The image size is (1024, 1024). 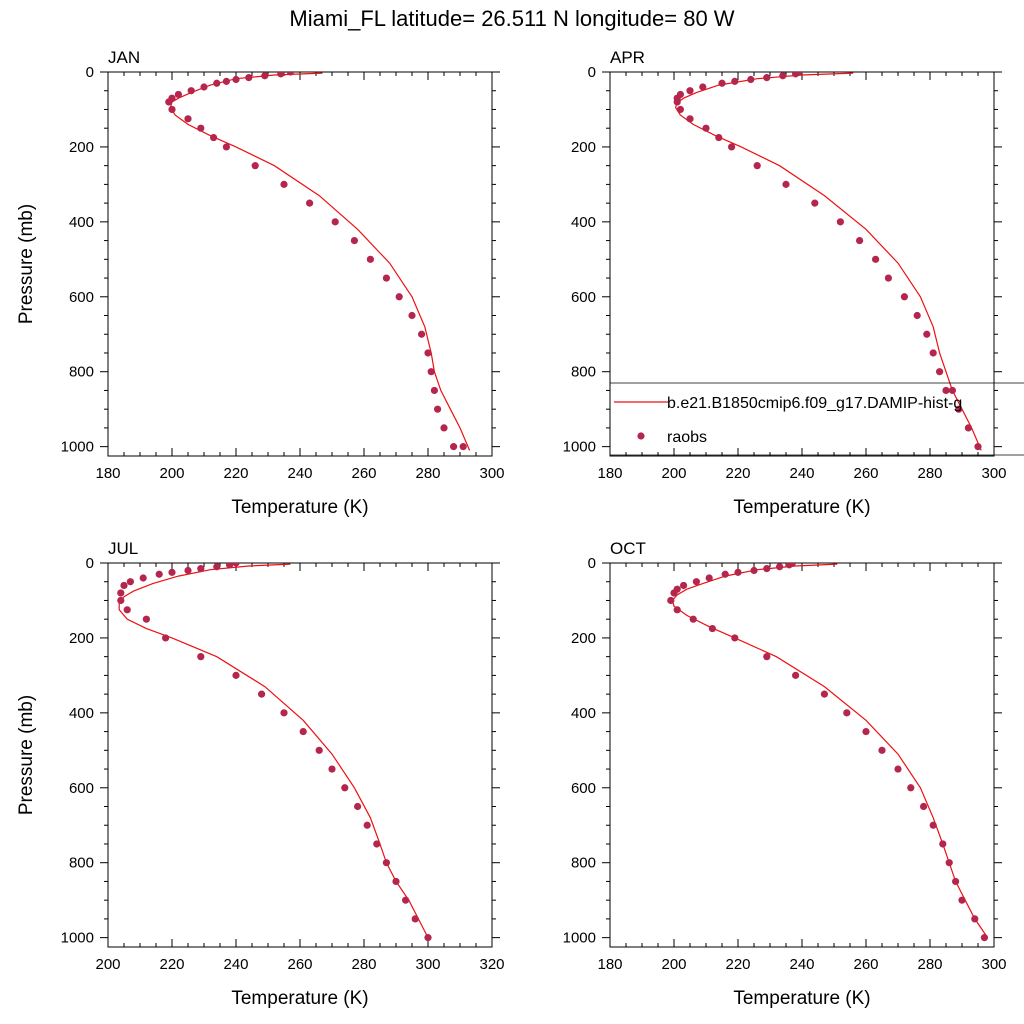 What do you see at coordinates (737, 473) in the screenshot?
I see `x-tick-label: 220` at bounding box center [737, 473].